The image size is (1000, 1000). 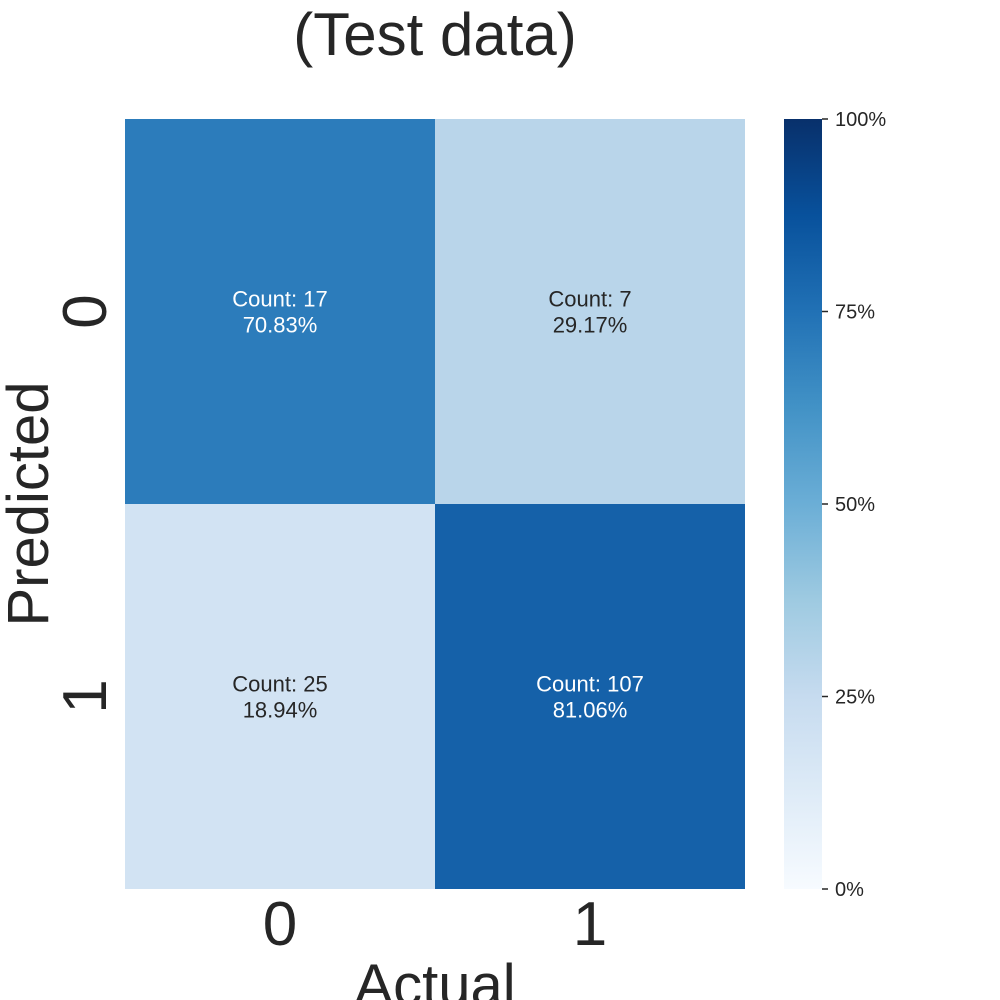 I want to click on cell-percent-label: 29.17%, so click(x=590, y=325).